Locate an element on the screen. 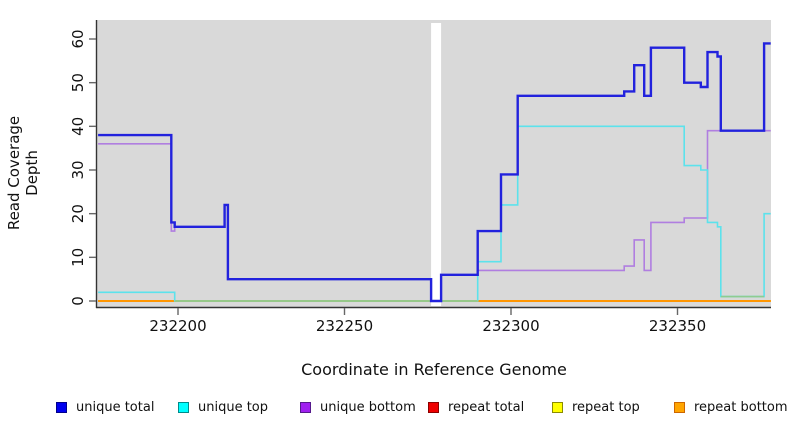 This screenshot has height=432, width=792. x-tick-label: 232300 is located at coordinates (510, 326).